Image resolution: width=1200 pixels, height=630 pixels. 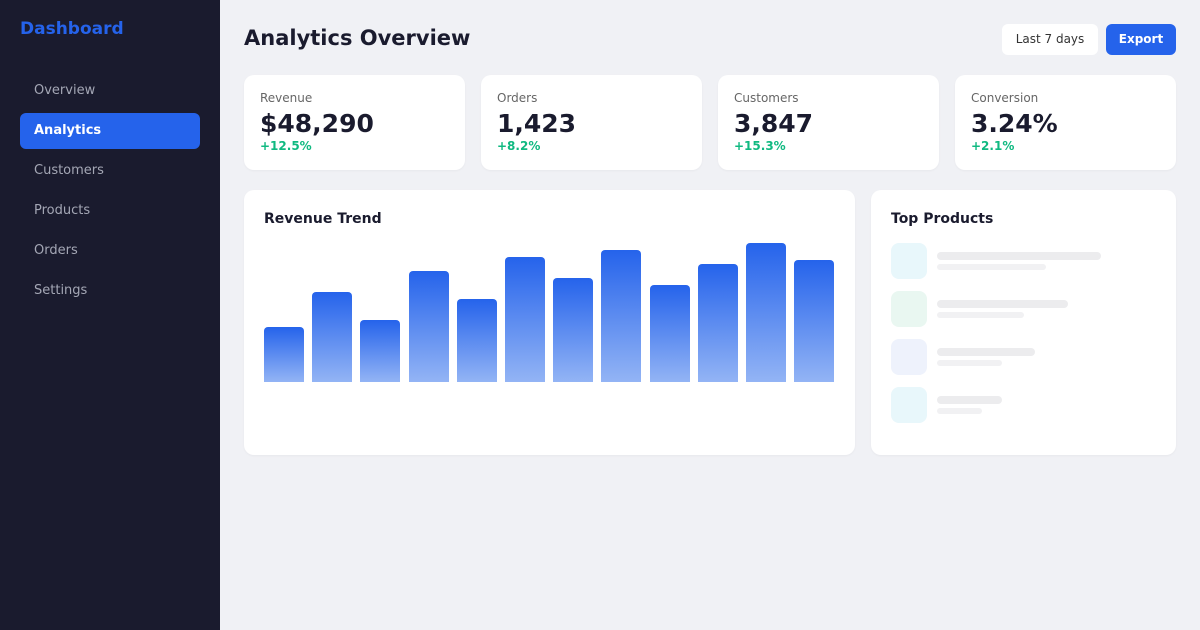 What do you see at coordinates (766, 98) in the screenshot?
I see `stat-label: Customers` at bounding box center [766, 98].